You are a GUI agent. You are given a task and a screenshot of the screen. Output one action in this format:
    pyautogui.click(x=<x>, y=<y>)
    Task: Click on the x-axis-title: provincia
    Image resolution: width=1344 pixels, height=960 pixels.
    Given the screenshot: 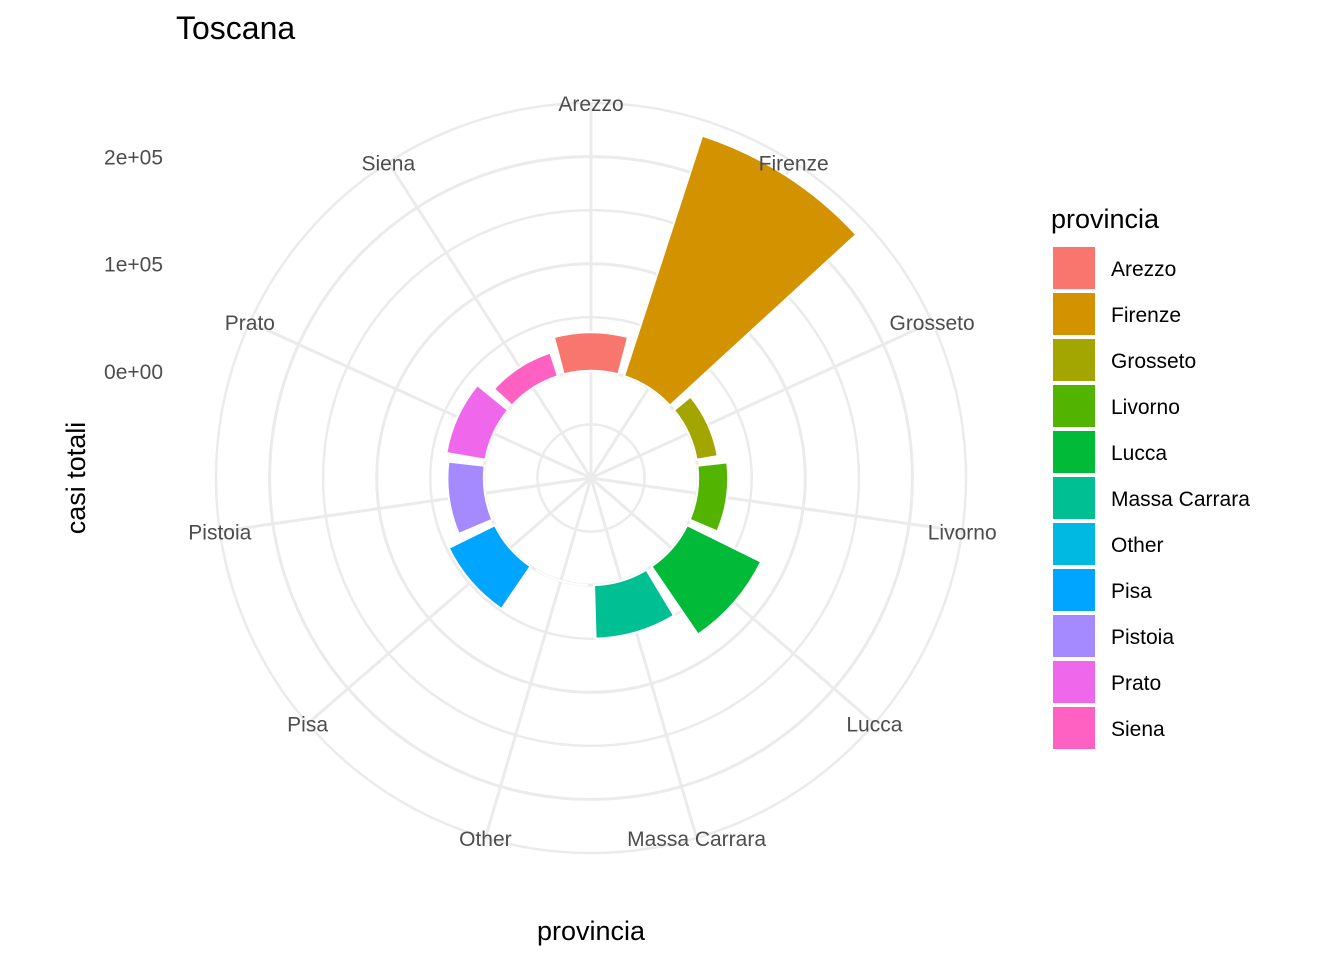 What is the action you would take?
    pyautogui.click(x=591, y=931)
    